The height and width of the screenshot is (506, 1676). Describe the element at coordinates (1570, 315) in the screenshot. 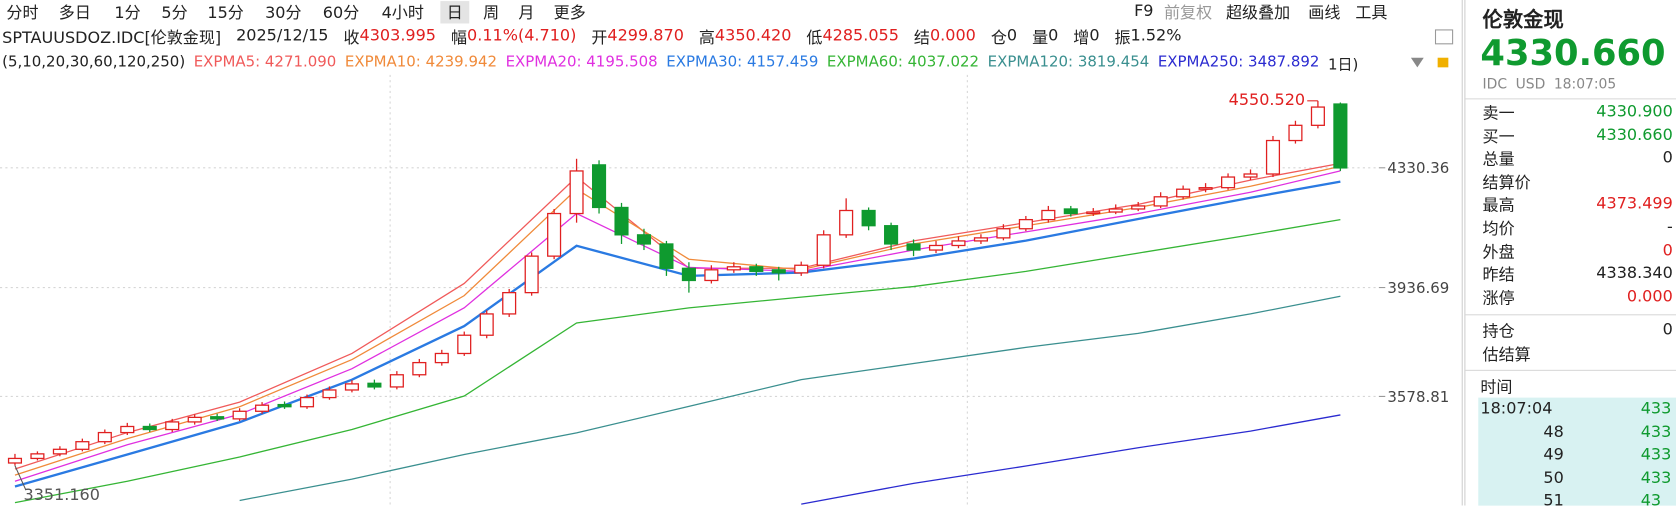

I see `separator` at that location.